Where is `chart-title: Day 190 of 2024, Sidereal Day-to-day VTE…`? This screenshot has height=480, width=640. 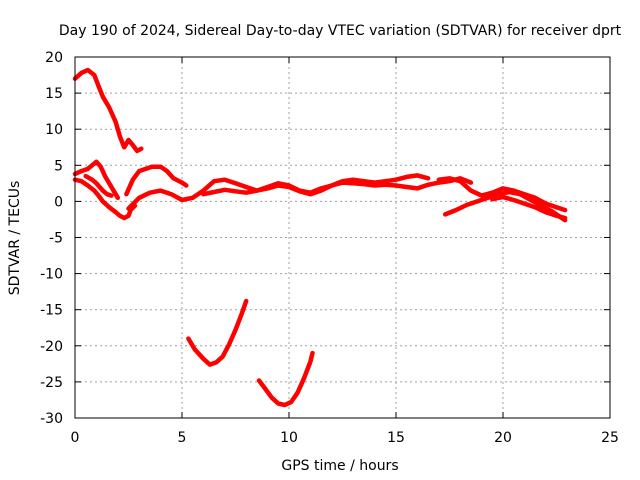
chart-title: Day 190 of 2024, Sidereal Day-to-day VTE… is located at coordinates (340, 31).